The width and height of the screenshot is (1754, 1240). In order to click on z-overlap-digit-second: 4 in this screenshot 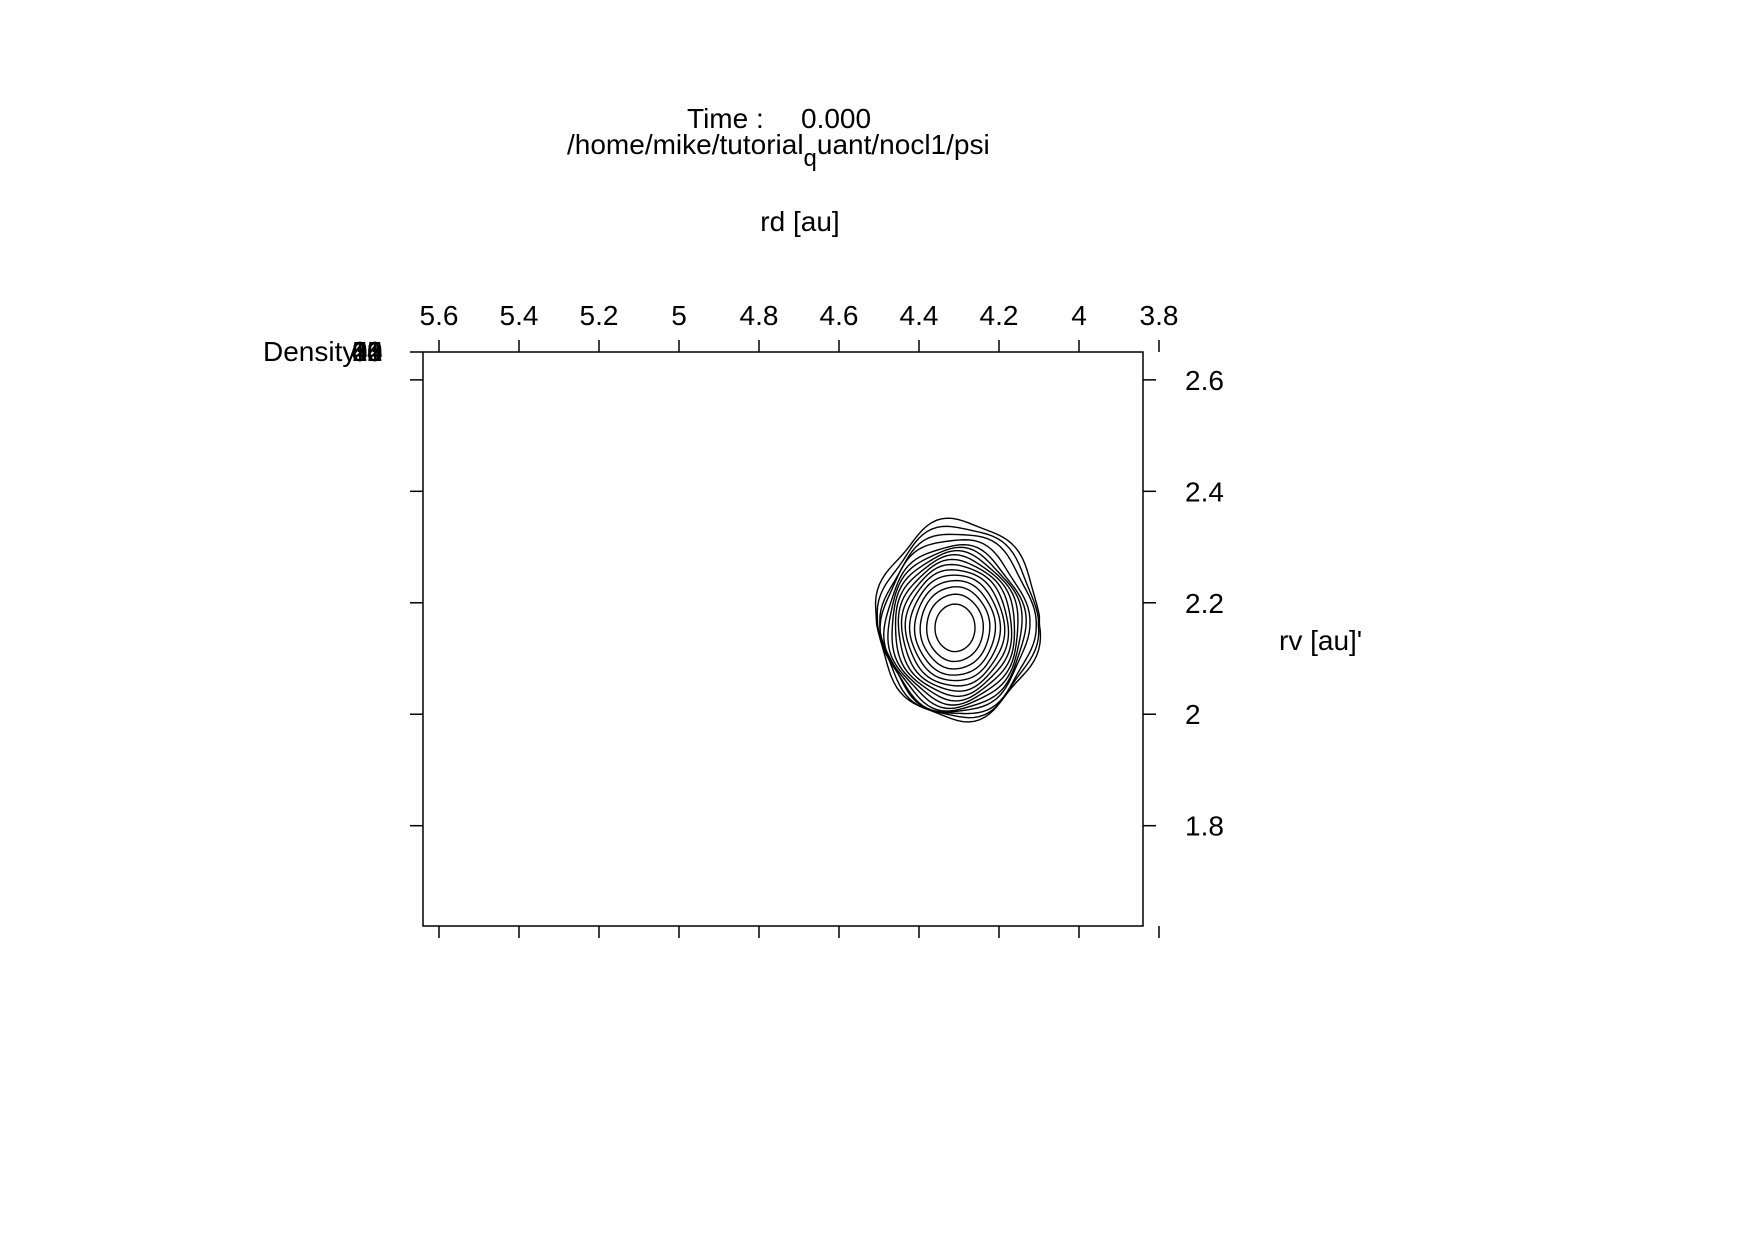, I will do `click(375, 351)`.